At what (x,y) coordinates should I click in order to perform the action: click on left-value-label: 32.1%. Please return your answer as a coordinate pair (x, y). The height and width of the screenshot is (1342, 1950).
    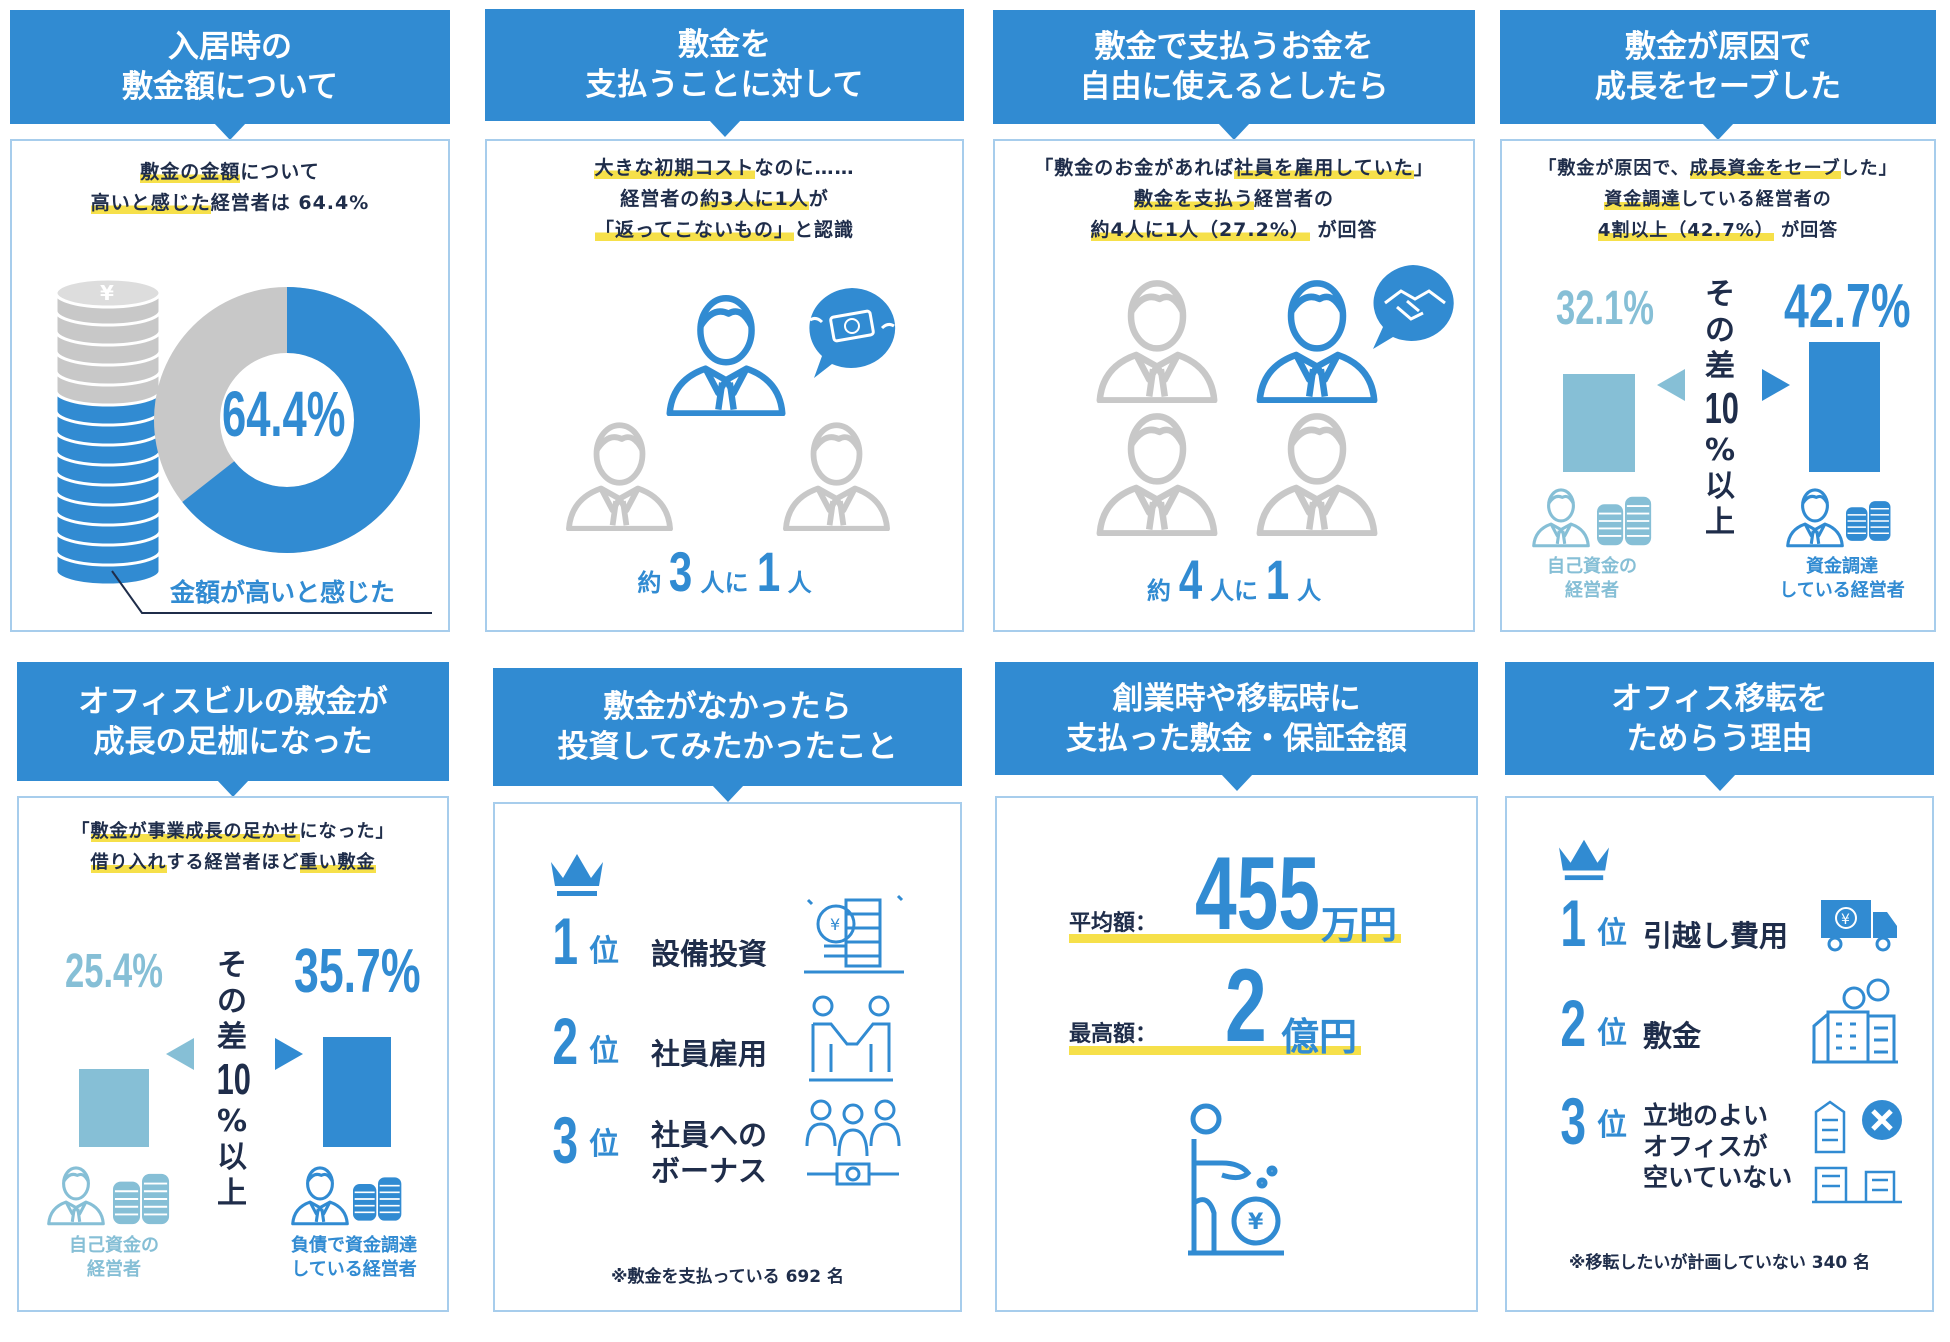
    Looking at the image, I should click on (1605, 308).